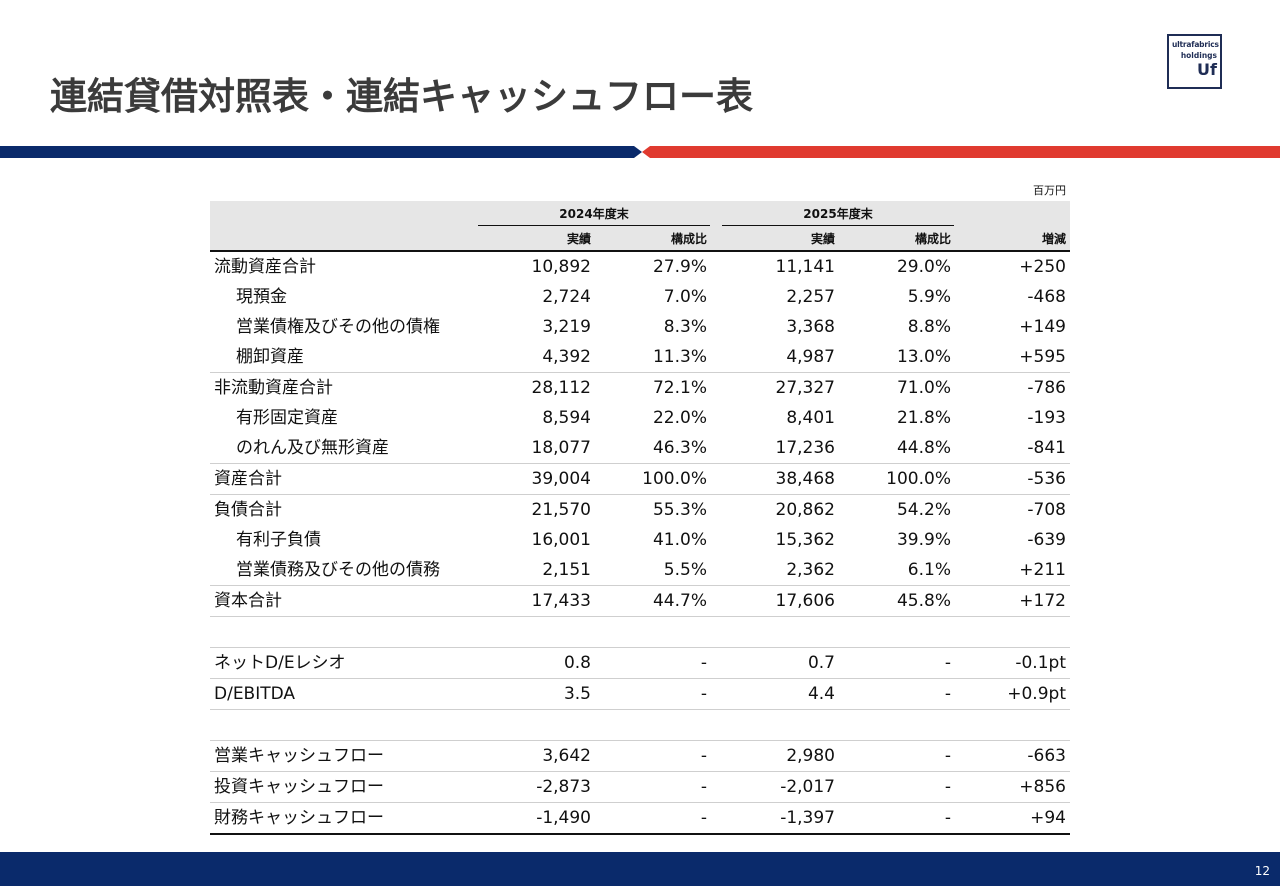 The height and width of the screenshot is (886, 1280). Describe the element at coordinates (1262, 871) in the screenshot. I see `page-number: 12` at that location.